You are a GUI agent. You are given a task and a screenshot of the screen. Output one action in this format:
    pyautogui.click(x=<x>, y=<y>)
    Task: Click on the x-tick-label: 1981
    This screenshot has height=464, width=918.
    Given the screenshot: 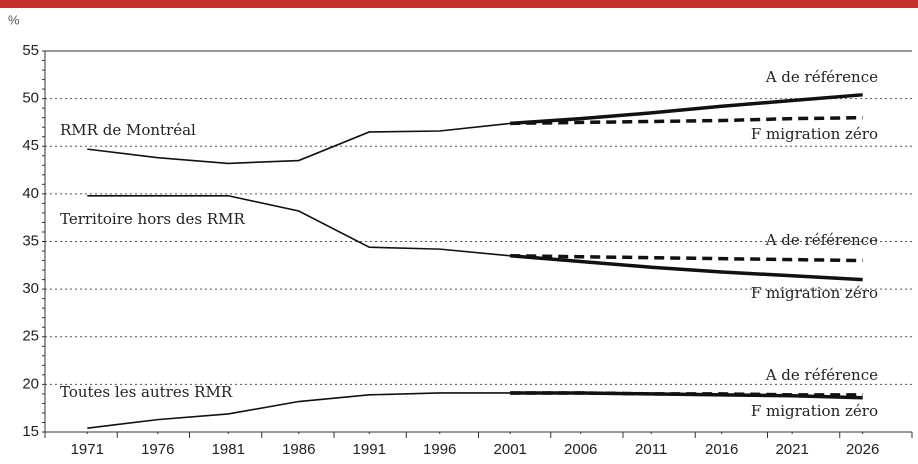 What is the action you would take?
    pyautogui.click(x=228, y=449)
    